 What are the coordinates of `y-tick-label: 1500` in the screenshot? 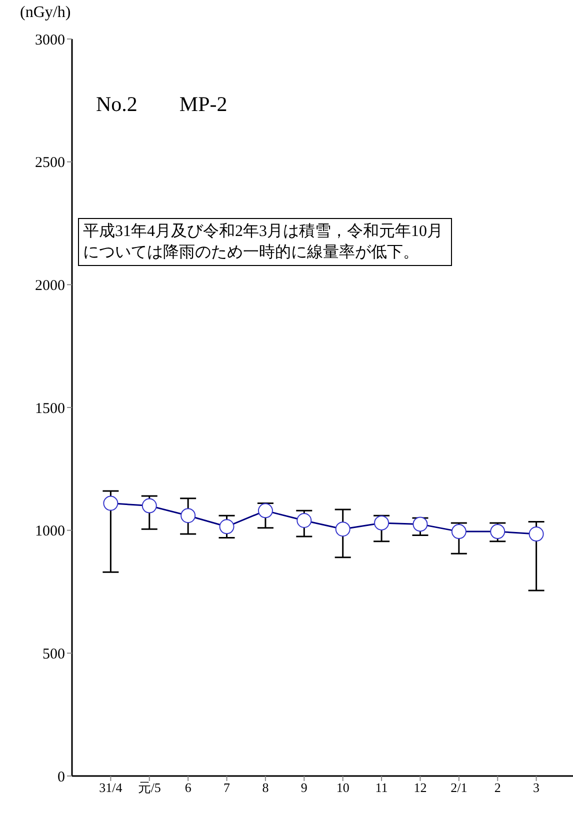 It's located at (50, 408).